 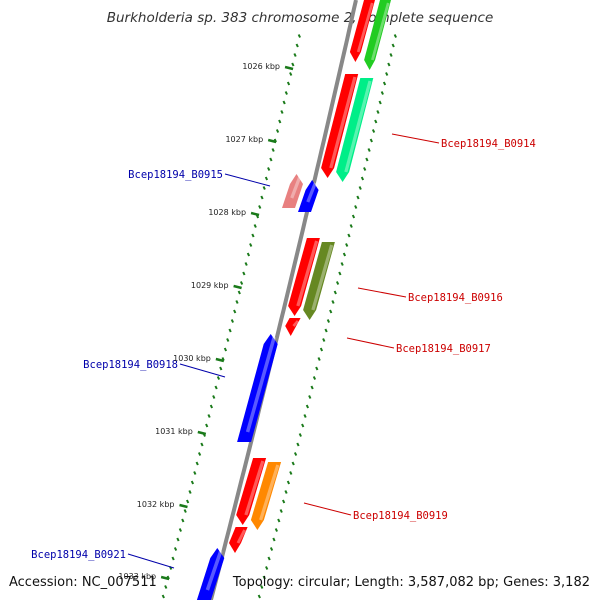 What do you see at coordinates (254, 488) in the screenshot?
I see `gene-b0919-shade` at bounding box center [254, 488].